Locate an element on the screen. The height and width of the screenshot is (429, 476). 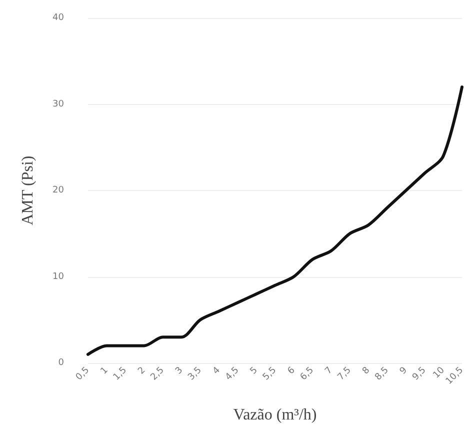
x-tick-label: 7,5 is located at coordinates (345, 374).